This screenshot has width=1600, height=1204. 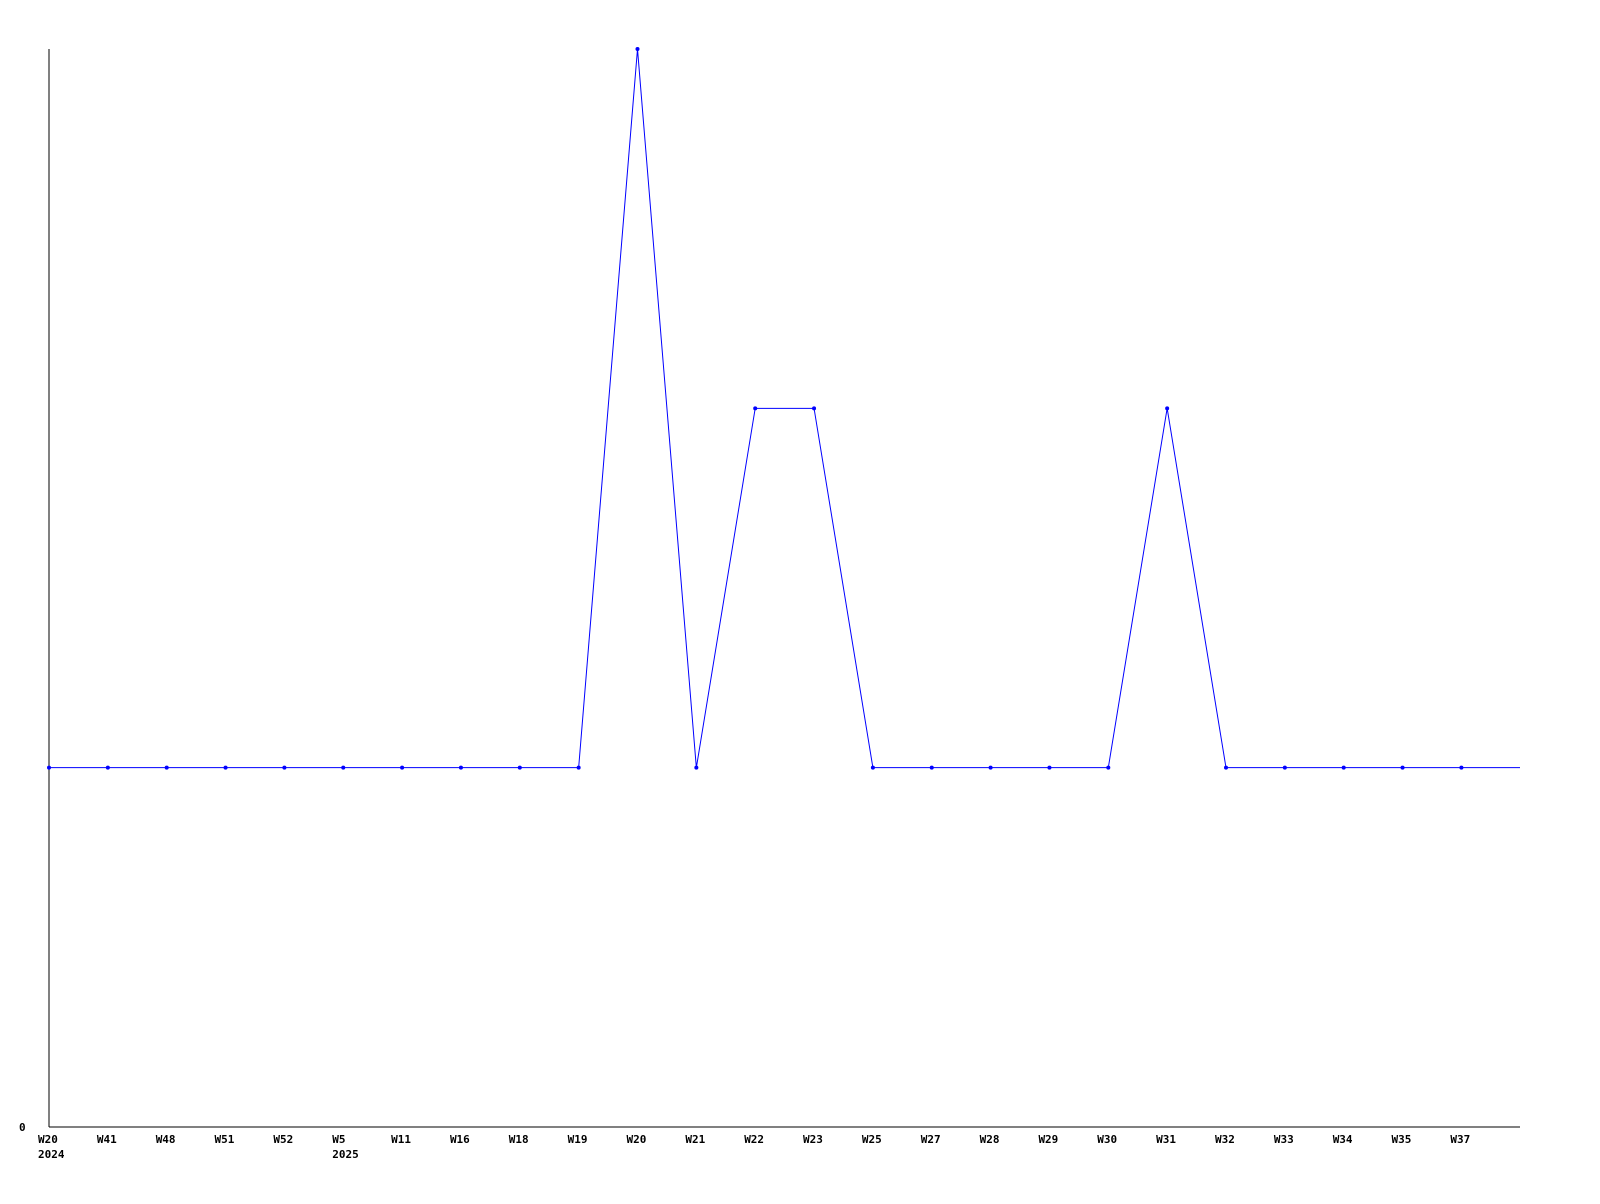 What do you see at coordinates (578, 1139) in the screenshot?
I see `x-tick-label: W19` at bounding box center [578, 1139].